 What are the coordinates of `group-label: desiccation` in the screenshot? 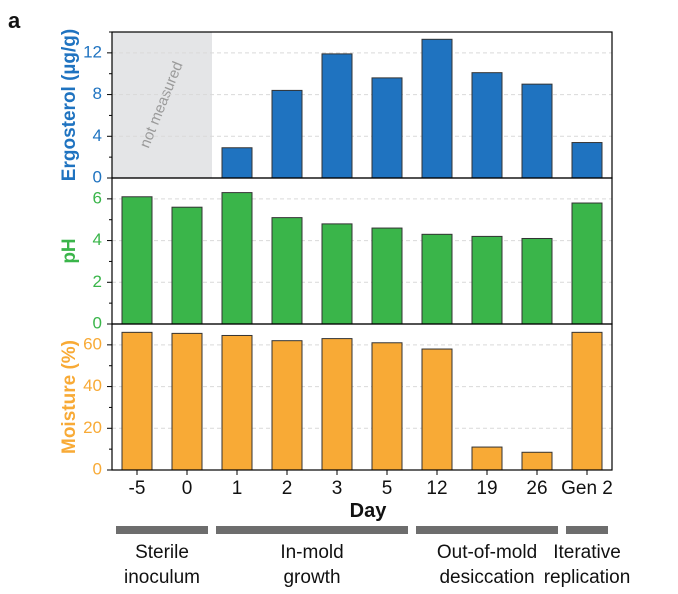 It's located at (486, 577).